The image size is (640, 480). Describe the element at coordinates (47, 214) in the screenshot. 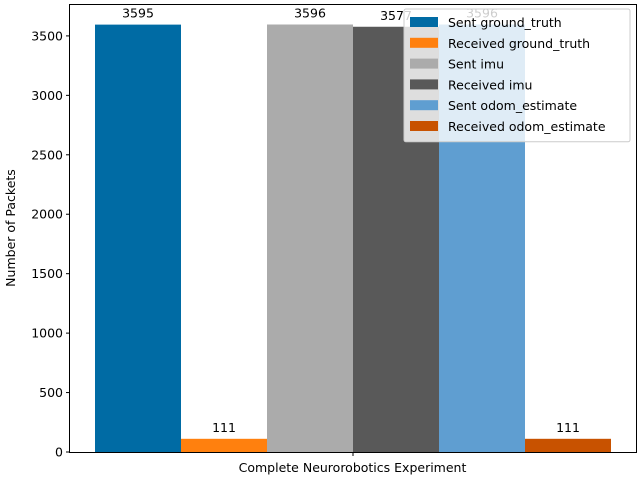

I see `y-tick-label: 2000` at that location.